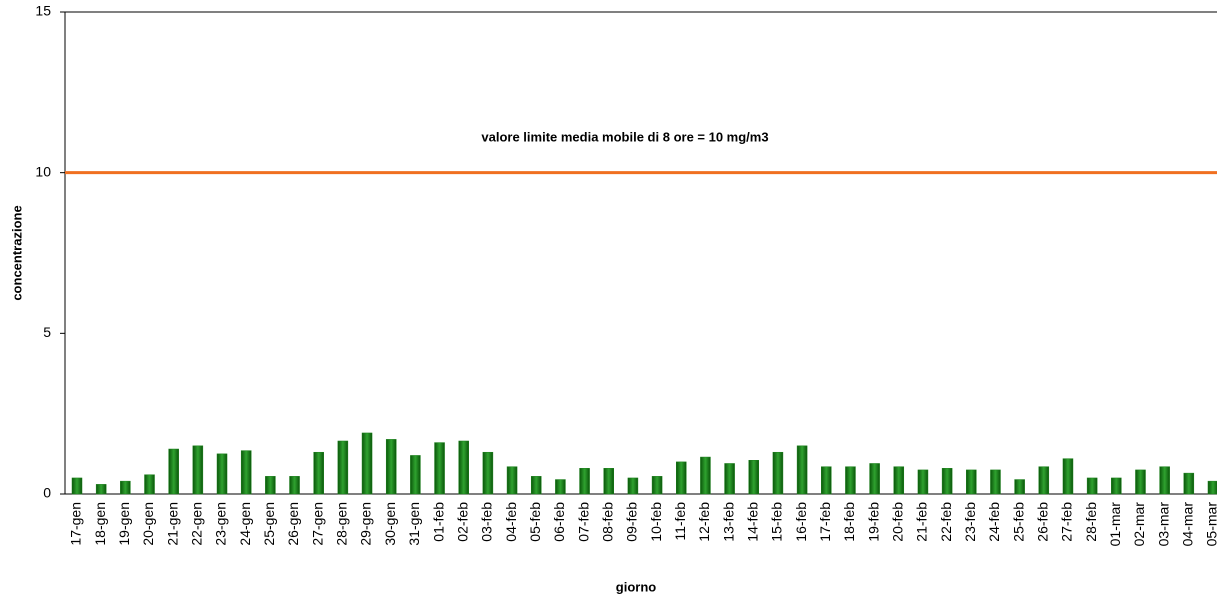 The image size is (1217, 603). What do you see at coordinates (946, 522) in the screenshot?
I see `x-tick-label: 22-feb` at bounding box center [946, 522].